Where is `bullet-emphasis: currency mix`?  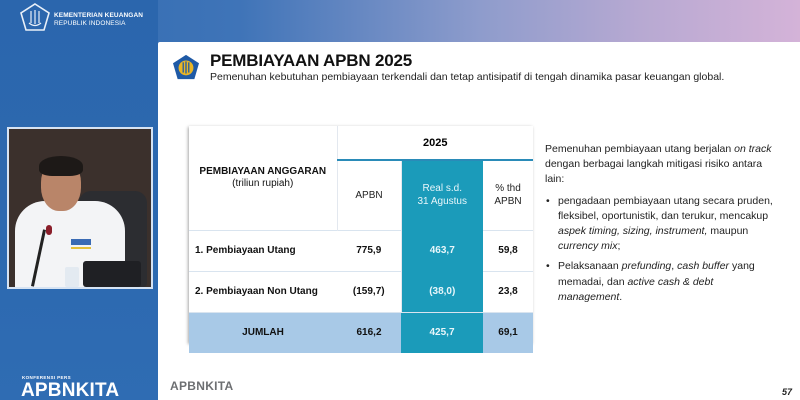 bullet-emphasis: currency mix is located at coordinates (588, 246).